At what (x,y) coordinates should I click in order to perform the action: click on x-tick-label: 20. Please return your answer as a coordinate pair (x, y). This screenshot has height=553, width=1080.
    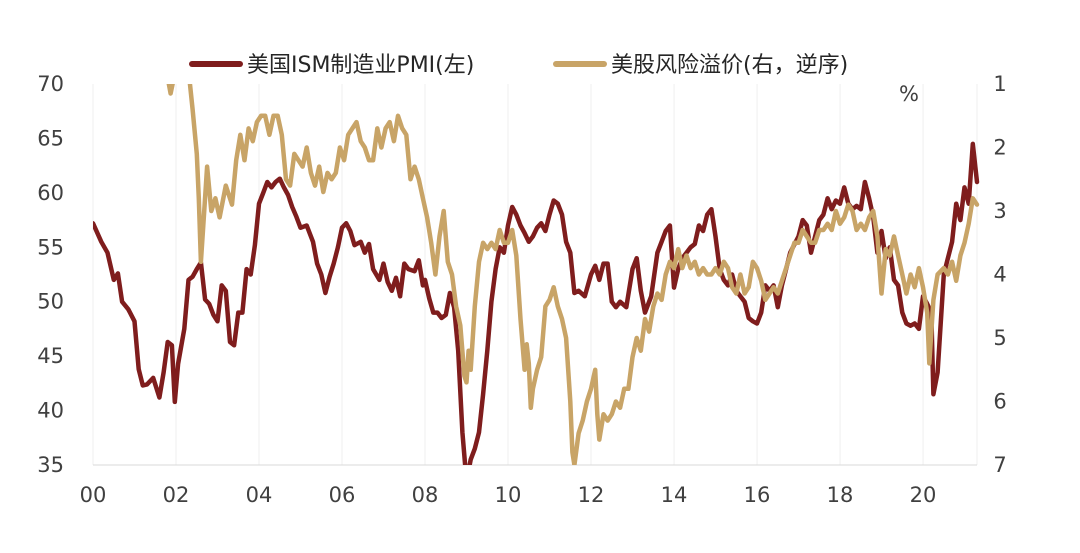
    Looking at the image, I should click on (923, 495).